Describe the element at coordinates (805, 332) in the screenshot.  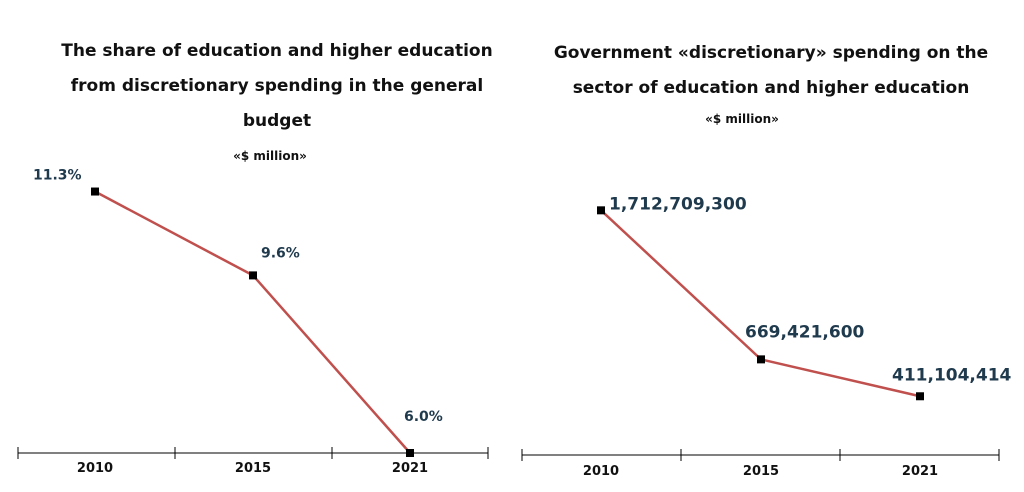
I see `data-label: 669,421,600` at that location.